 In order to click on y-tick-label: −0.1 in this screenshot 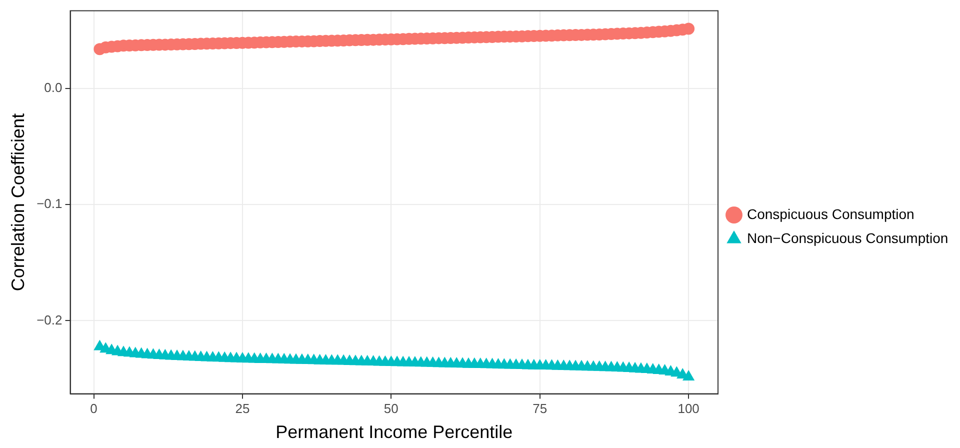, I will do `click(49, 204)`.